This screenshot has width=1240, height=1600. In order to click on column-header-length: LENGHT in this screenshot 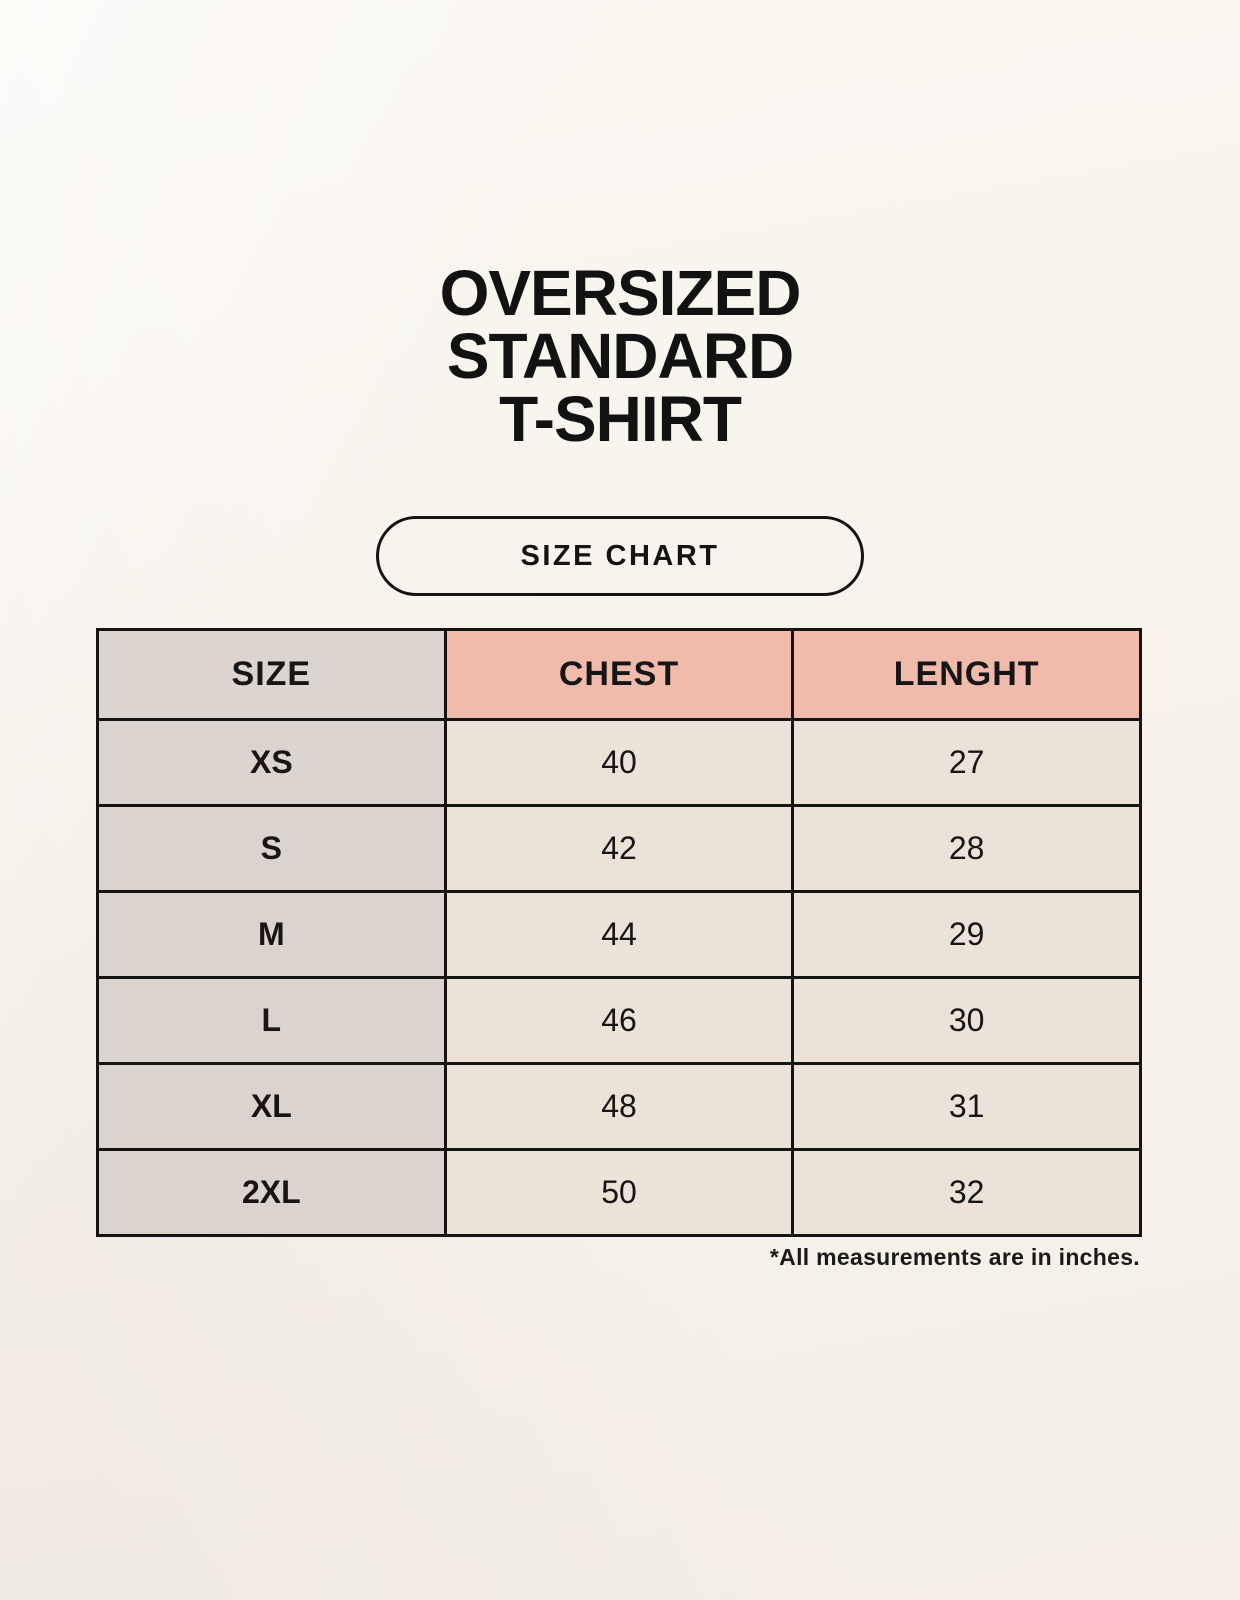, I will do `click(966, 674)`.